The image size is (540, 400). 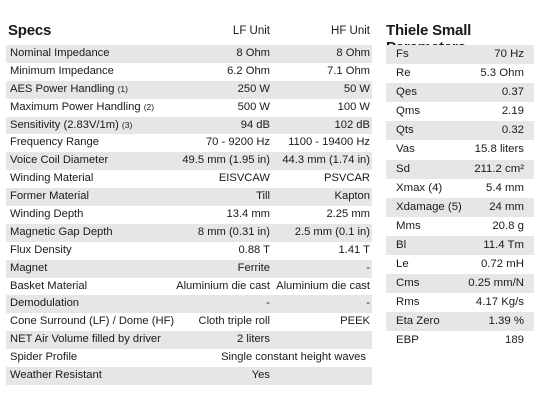 What do you see at coordinates (460, 207) in the screenshot?
I see `ts-row: Xdamage (5) 24 mm` at bounding box center [460, 207].